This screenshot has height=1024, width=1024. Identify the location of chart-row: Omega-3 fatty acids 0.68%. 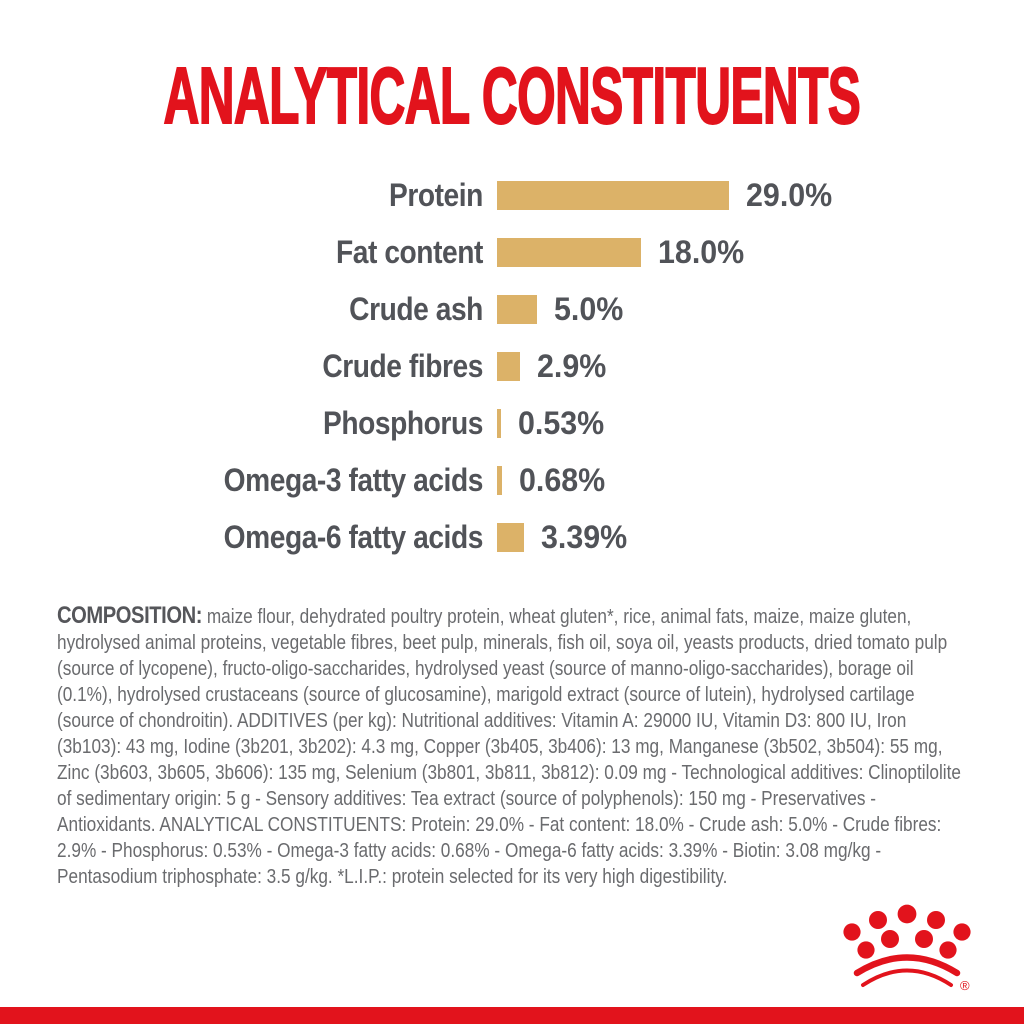
(512, 480).